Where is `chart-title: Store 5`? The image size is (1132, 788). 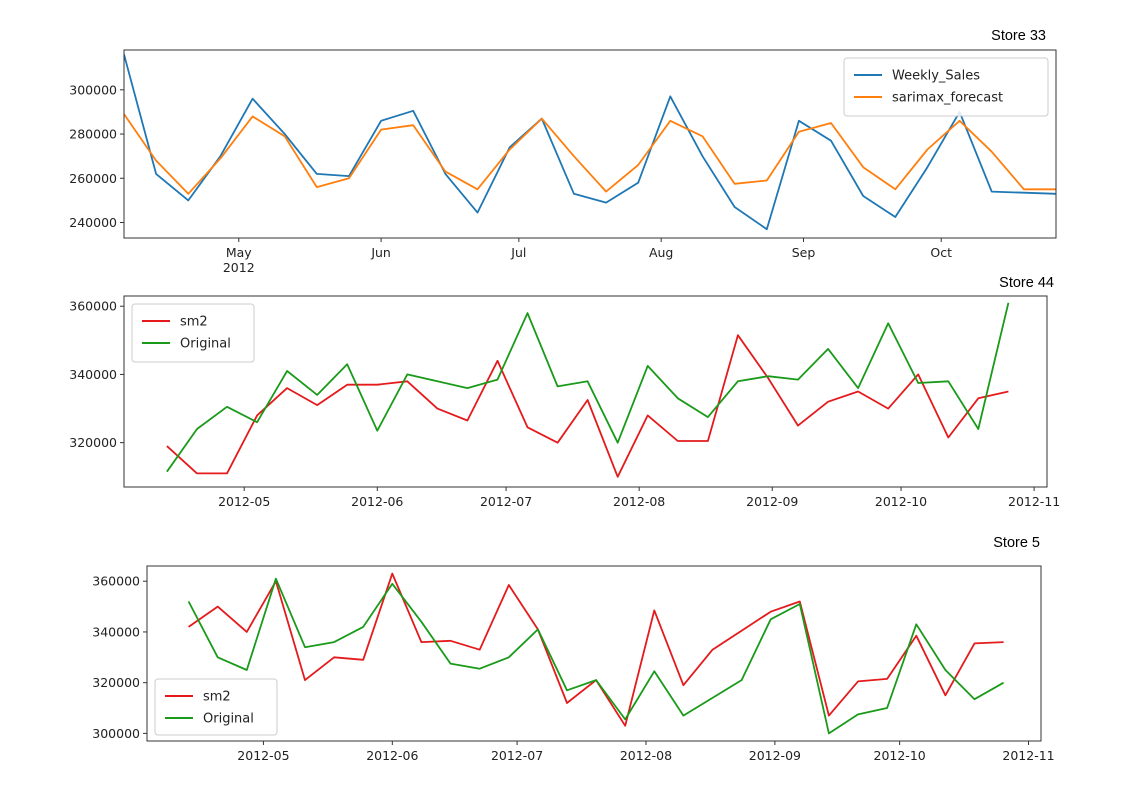
chart-title: Store 5 is located at coordinates (1016, 543).